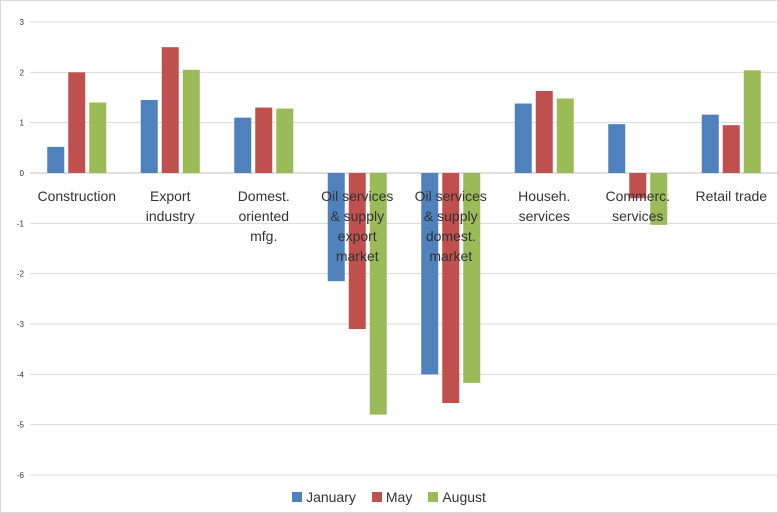 This screenshot has height=513, width=778. I want to click on y-tick-label: 2, so click(22, 72).